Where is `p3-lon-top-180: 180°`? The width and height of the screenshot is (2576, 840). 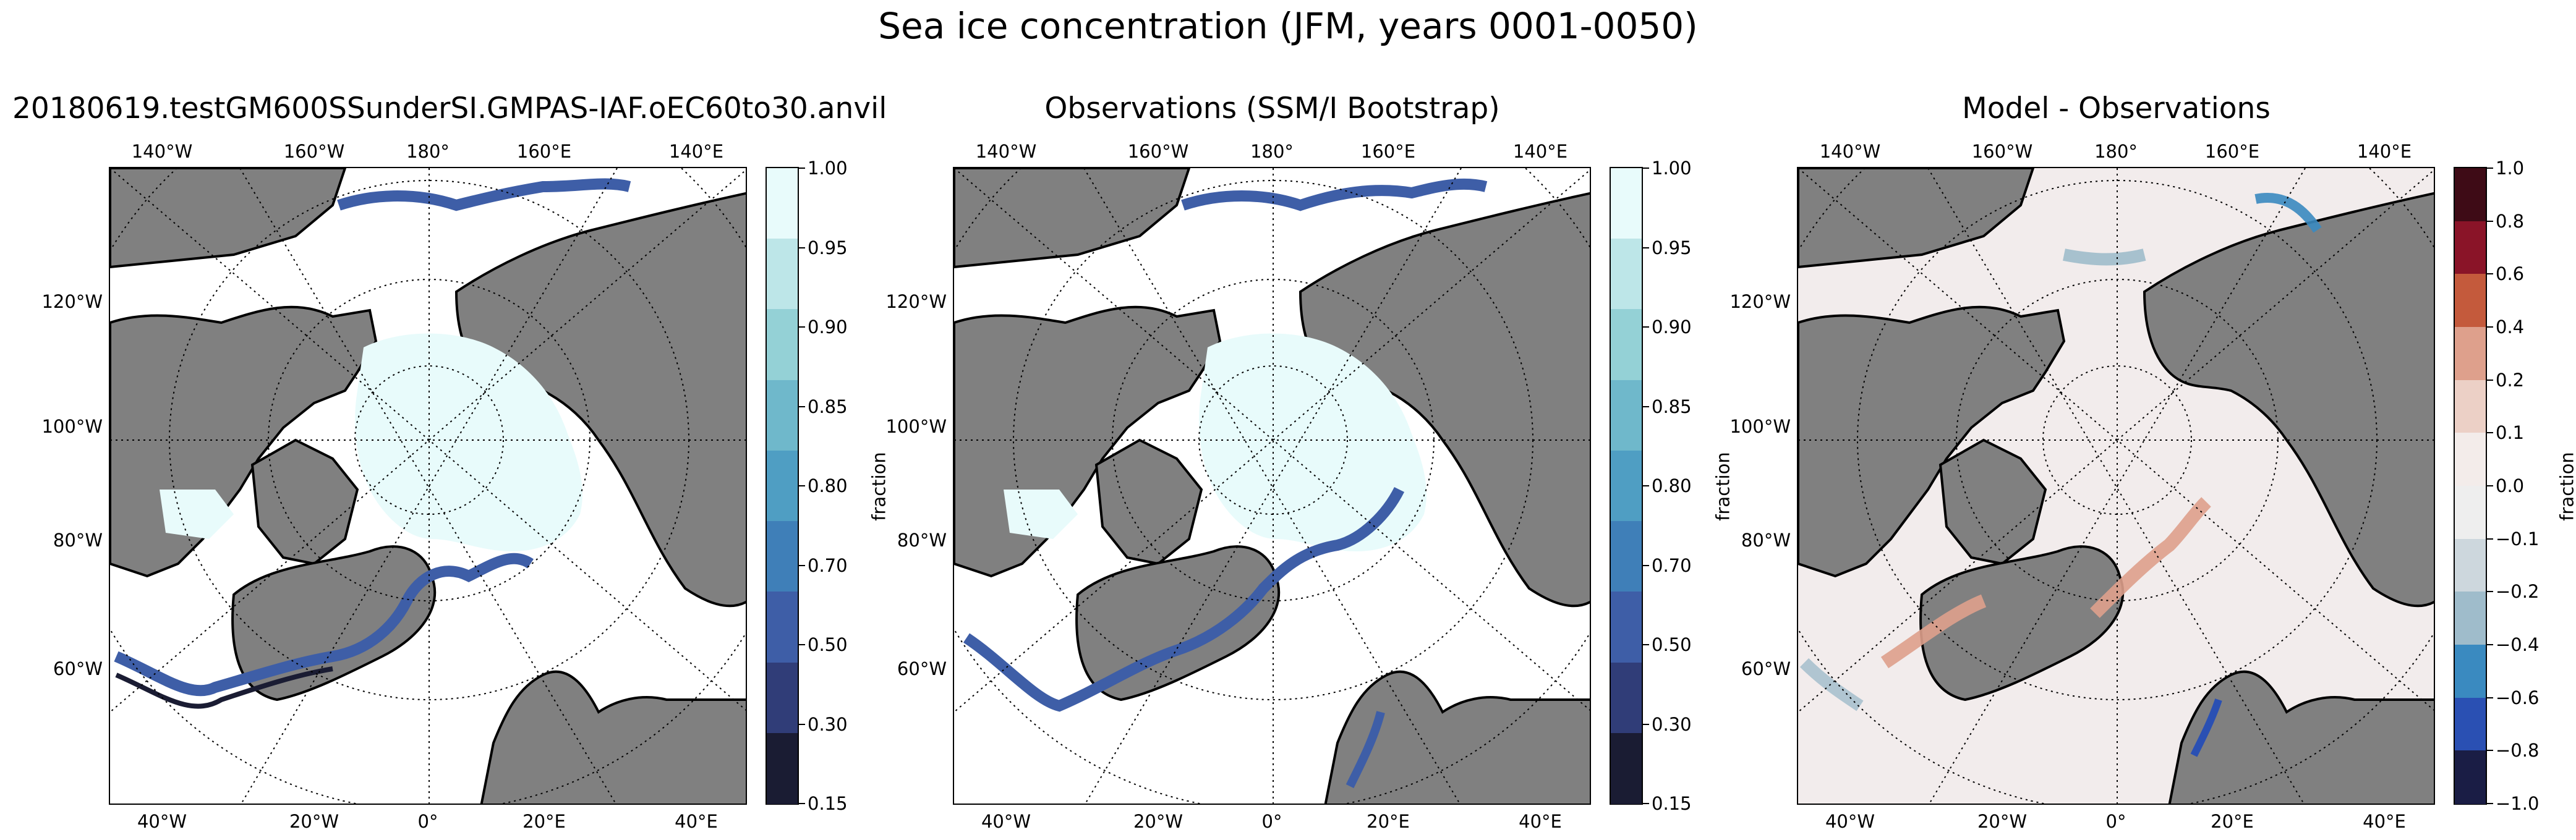
p3-lon-top-180: 180° is located at coordinates (2116, 151).